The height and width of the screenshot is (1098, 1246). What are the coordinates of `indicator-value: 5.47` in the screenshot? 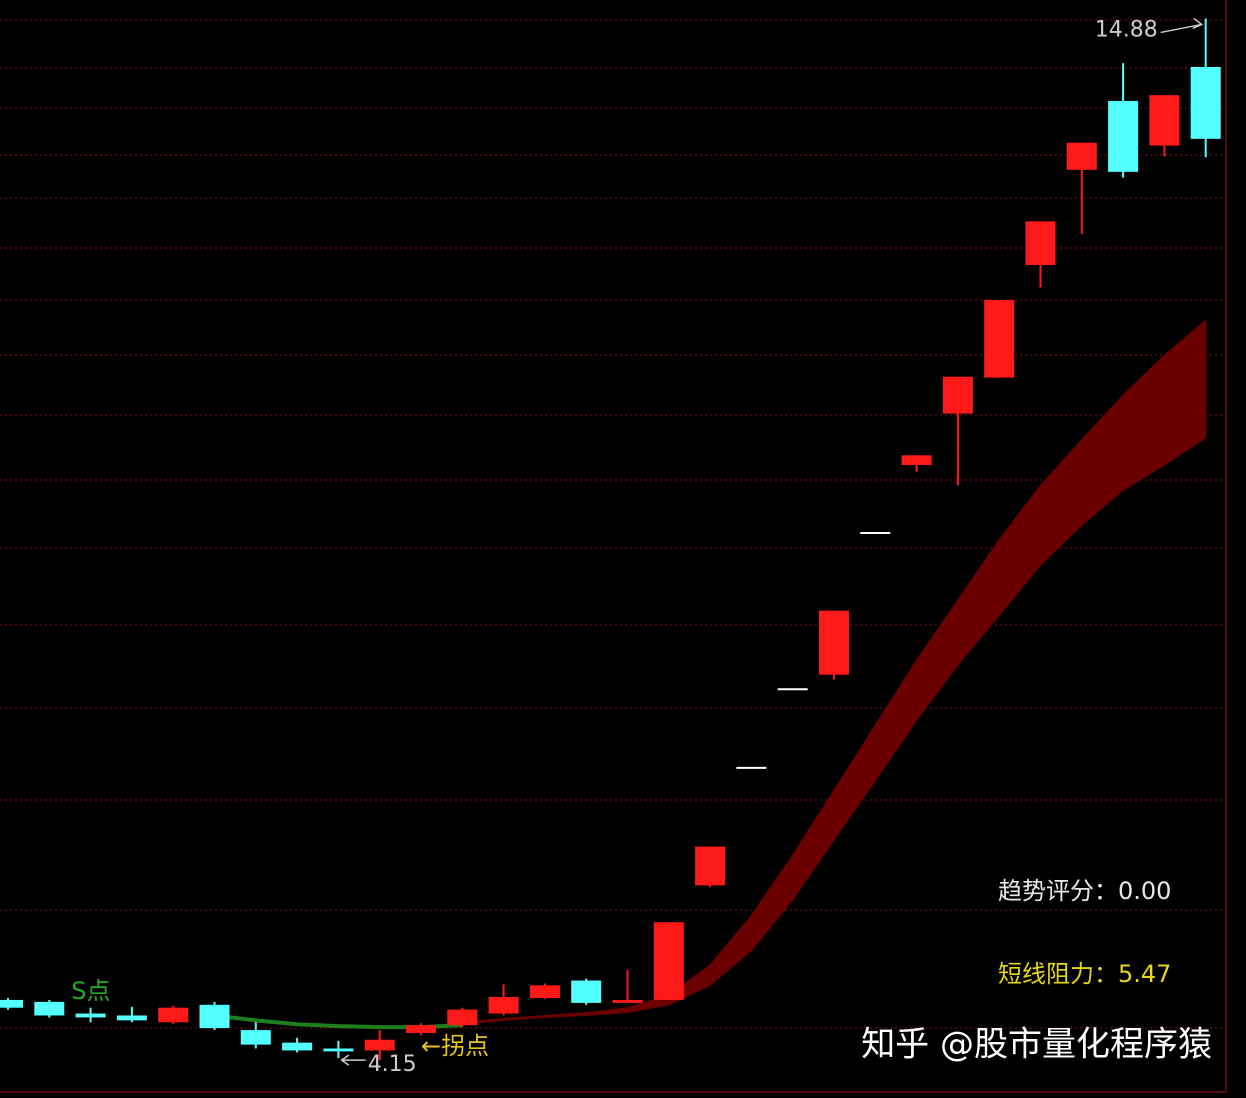 It's located at (1144, 974).